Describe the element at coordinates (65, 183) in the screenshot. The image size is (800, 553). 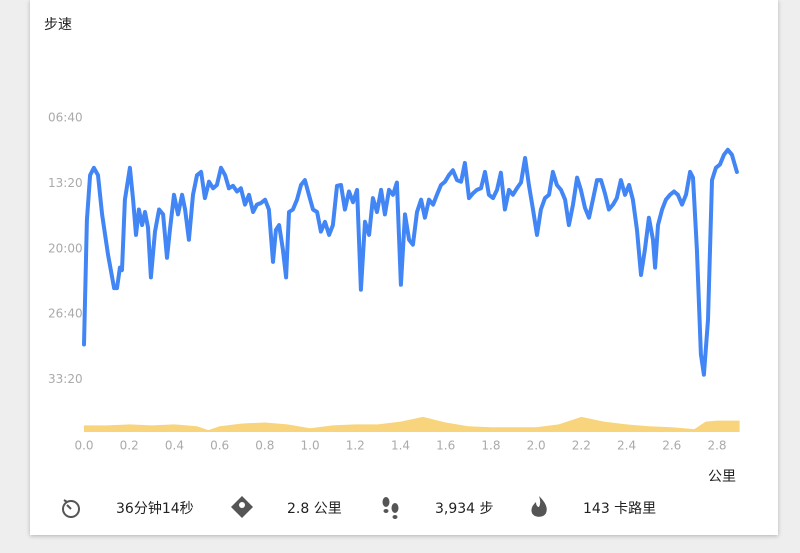
I see `y-tick-label: 13:20` at that location.